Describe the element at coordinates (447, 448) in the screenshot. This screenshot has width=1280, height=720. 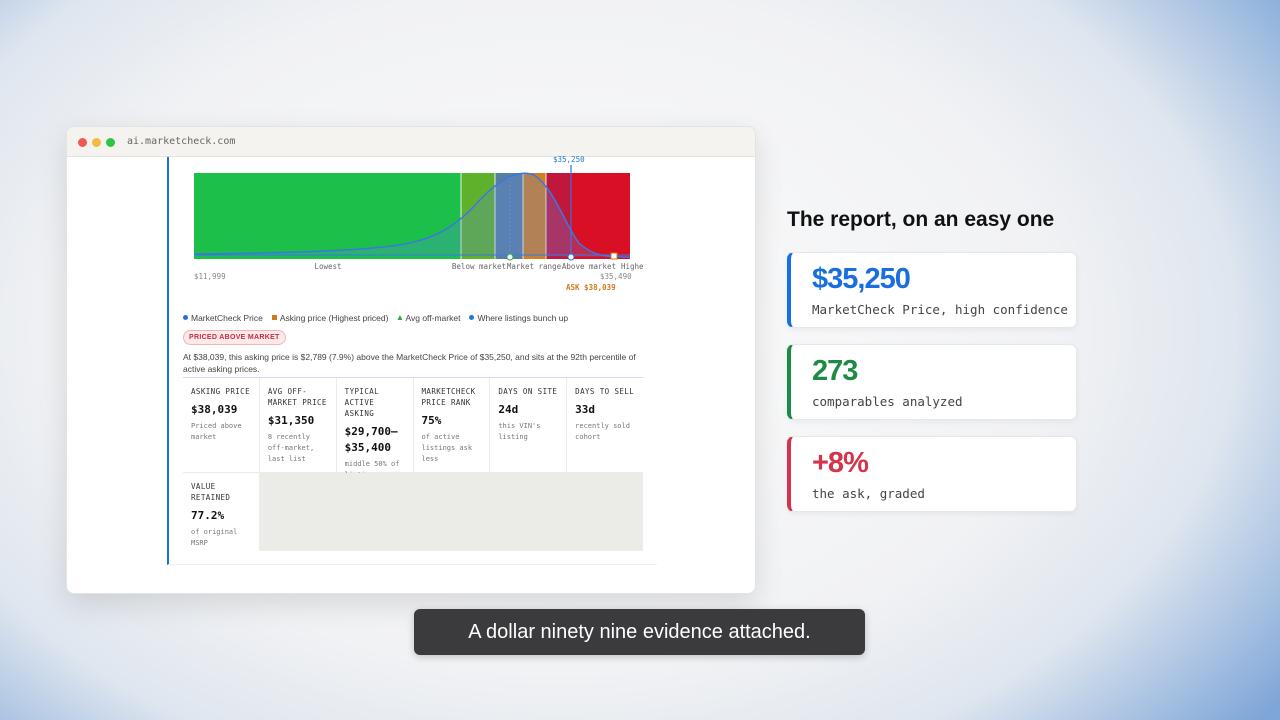
I see `stat-note: of active listings ask less` at that location.